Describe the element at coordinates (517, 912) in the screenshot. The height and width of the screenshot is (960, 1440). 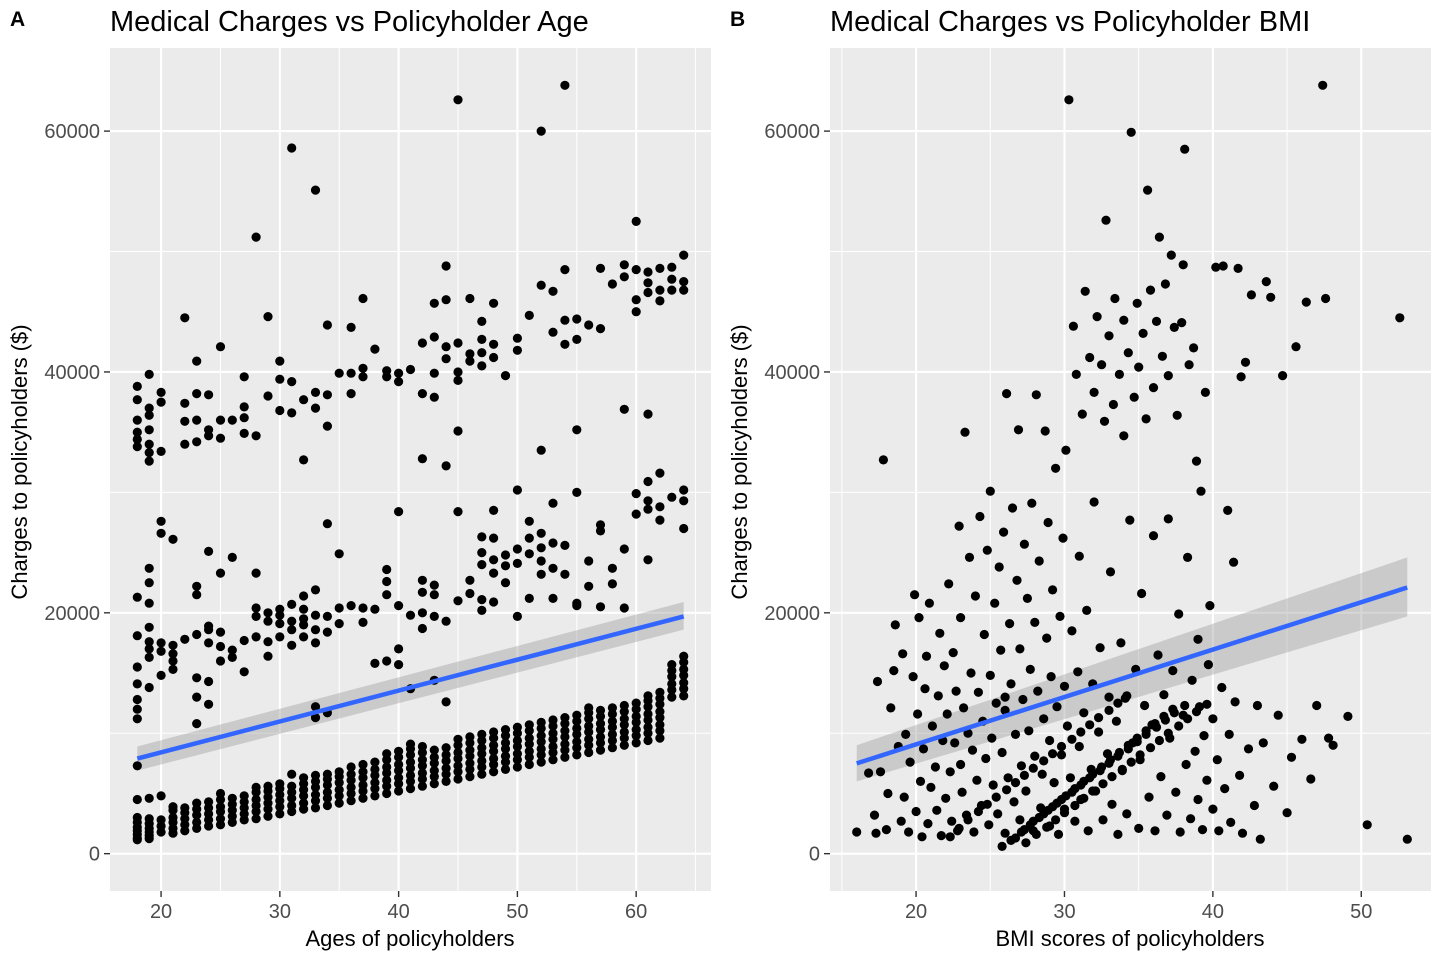
I see `x-tick-label: 50` at that location.